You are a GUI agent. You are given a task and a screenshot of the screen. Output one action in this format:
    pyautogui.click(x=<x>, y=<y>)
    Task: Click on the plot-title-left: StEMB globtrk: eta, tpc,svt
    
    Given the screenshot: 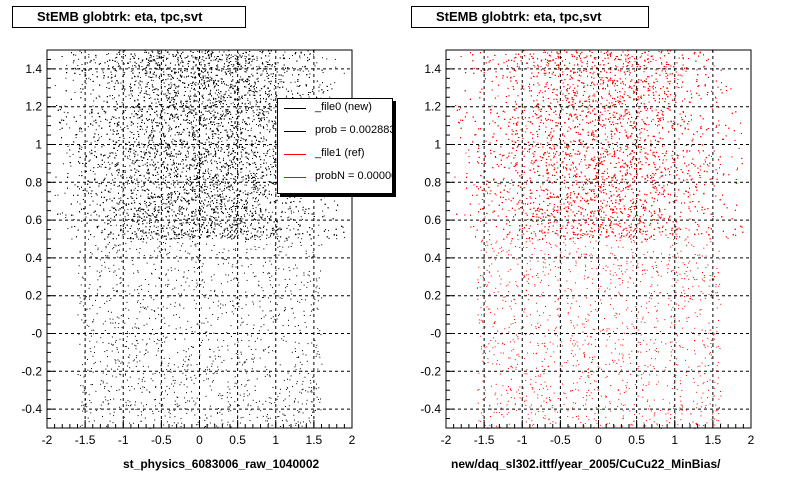 What is the action you would take?
    pyautogui.click(x=129, y=17)
    